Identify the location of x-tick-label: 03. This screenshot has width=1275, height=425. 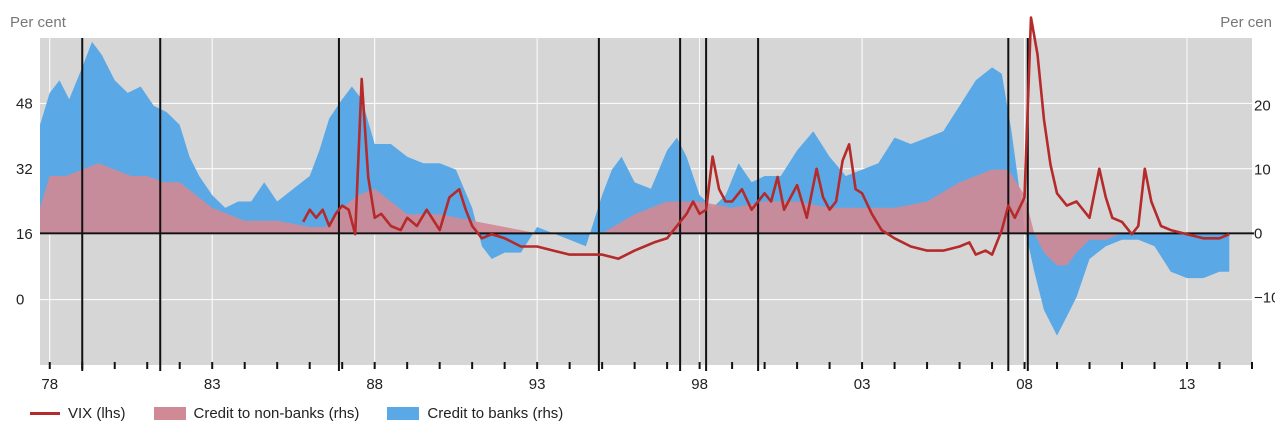
(862, 384).